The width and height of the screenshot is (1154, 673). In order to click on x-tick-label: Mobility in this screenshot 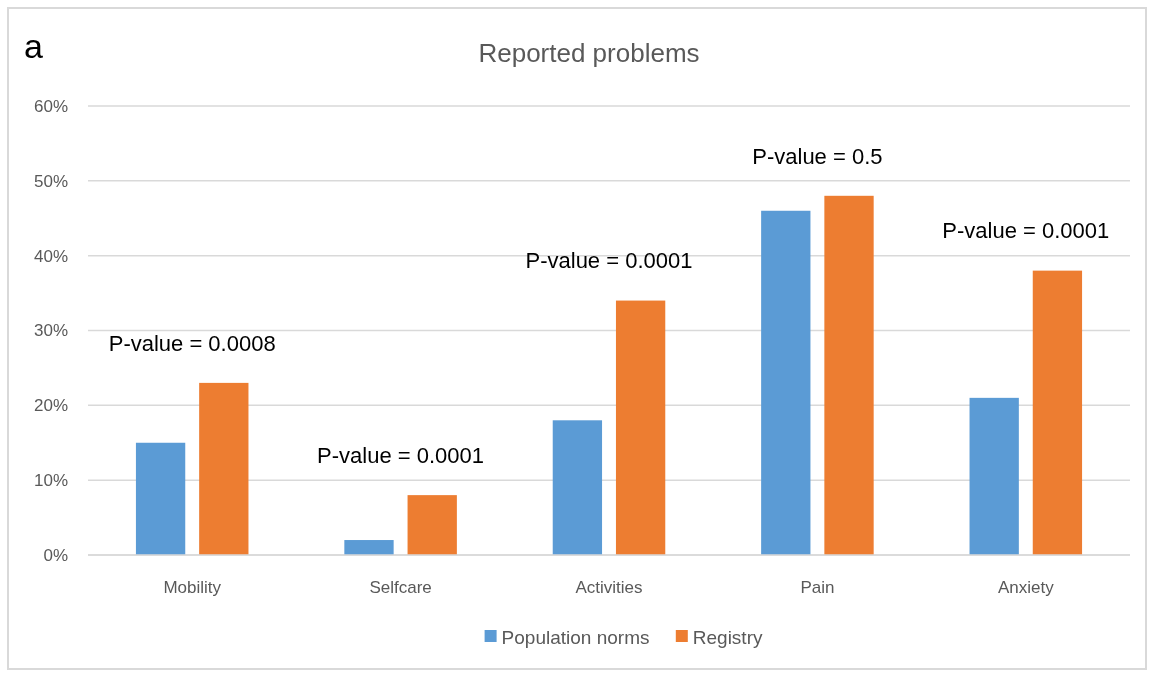, I will do `click(192, 587)`.